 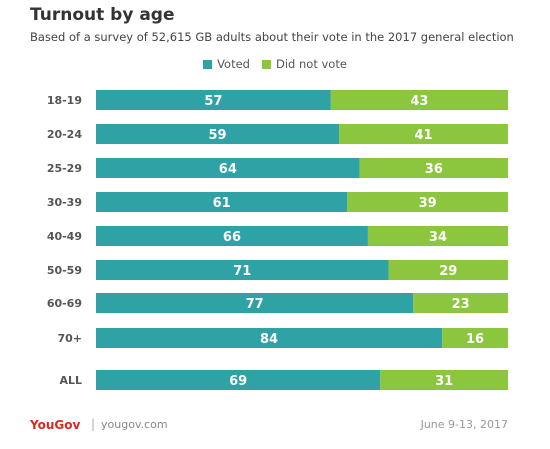 I want to click on category-label-30-39: 30-39, so click(x=64, y=202).